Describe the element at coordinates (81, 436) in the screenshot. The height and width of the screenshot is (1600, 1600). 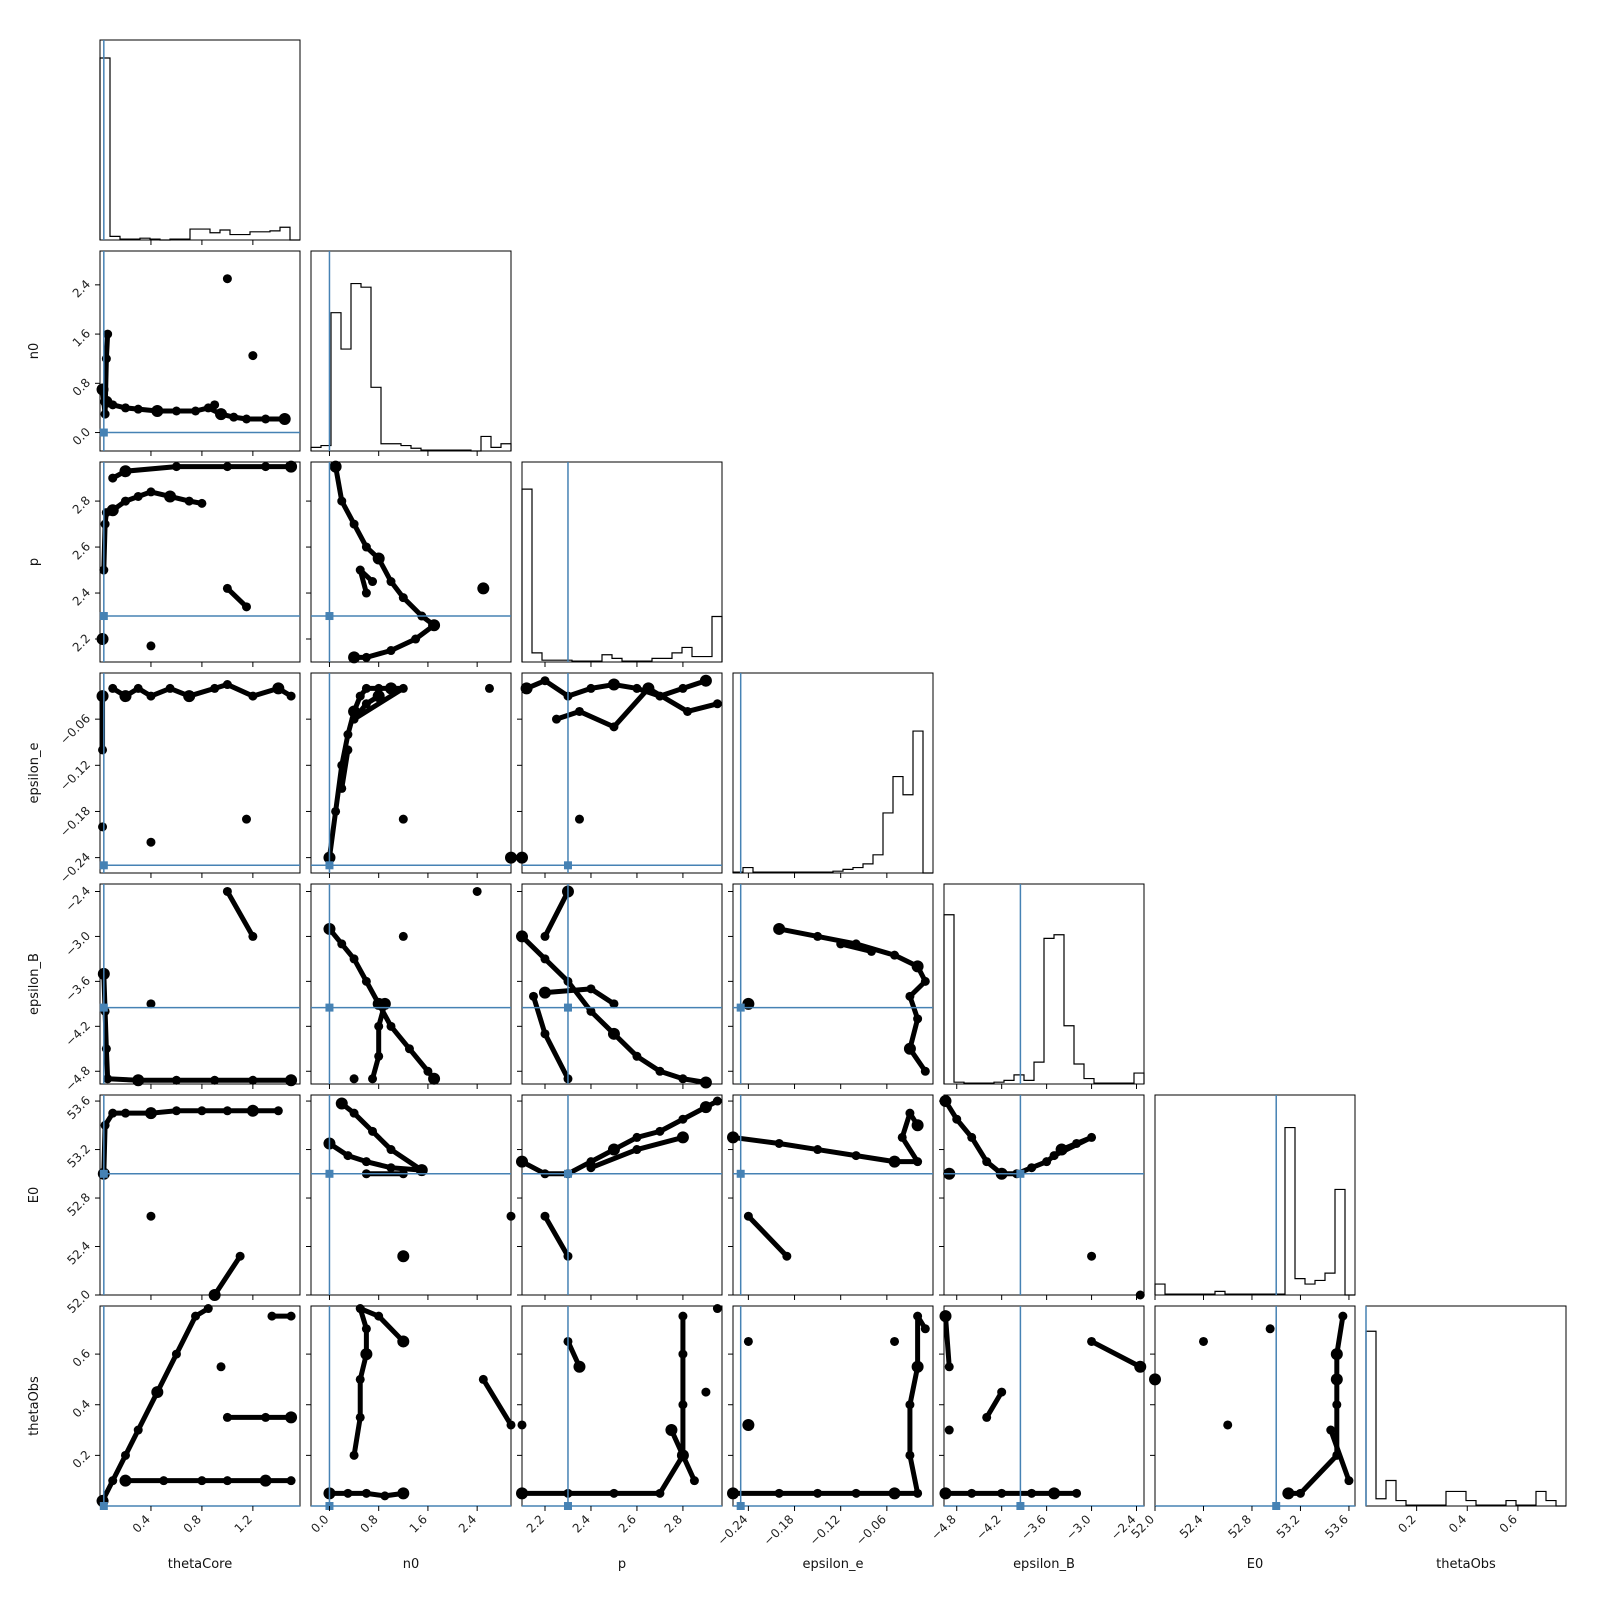
I see `y-tick-label: 0.0` at that location.